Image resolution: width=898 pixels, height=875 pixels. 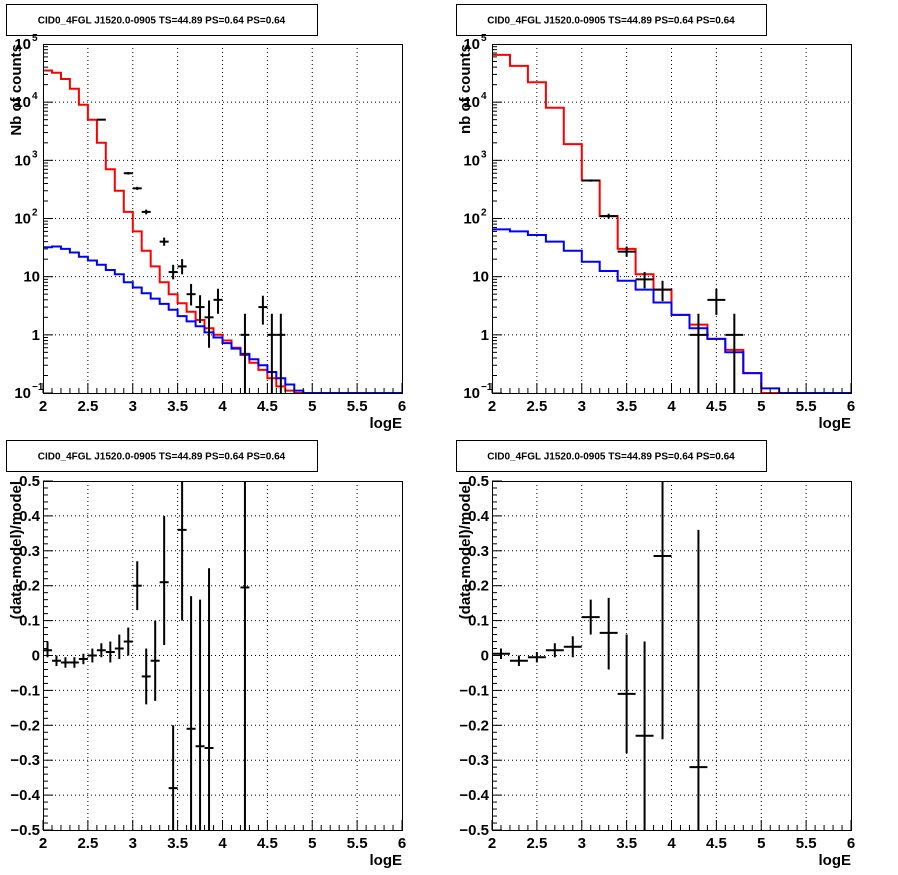 What do you see at coordinates (474, 830) in the screenshot?
I see `y-tick-label: −0.5` at bounding box center [474, 830].